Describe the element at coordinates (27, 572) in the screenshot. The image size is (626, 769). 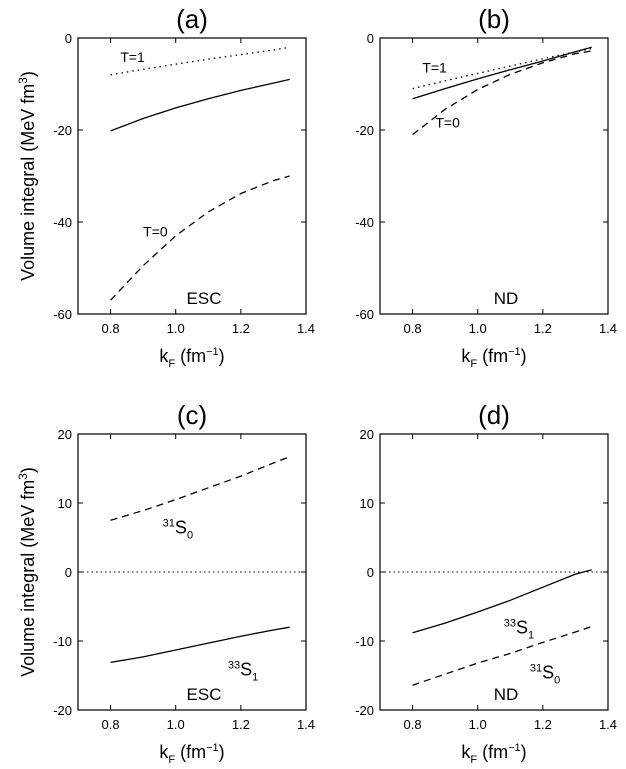
I see `y-axis-label-bottom: Volume integral (MeV fm3)` at that location.